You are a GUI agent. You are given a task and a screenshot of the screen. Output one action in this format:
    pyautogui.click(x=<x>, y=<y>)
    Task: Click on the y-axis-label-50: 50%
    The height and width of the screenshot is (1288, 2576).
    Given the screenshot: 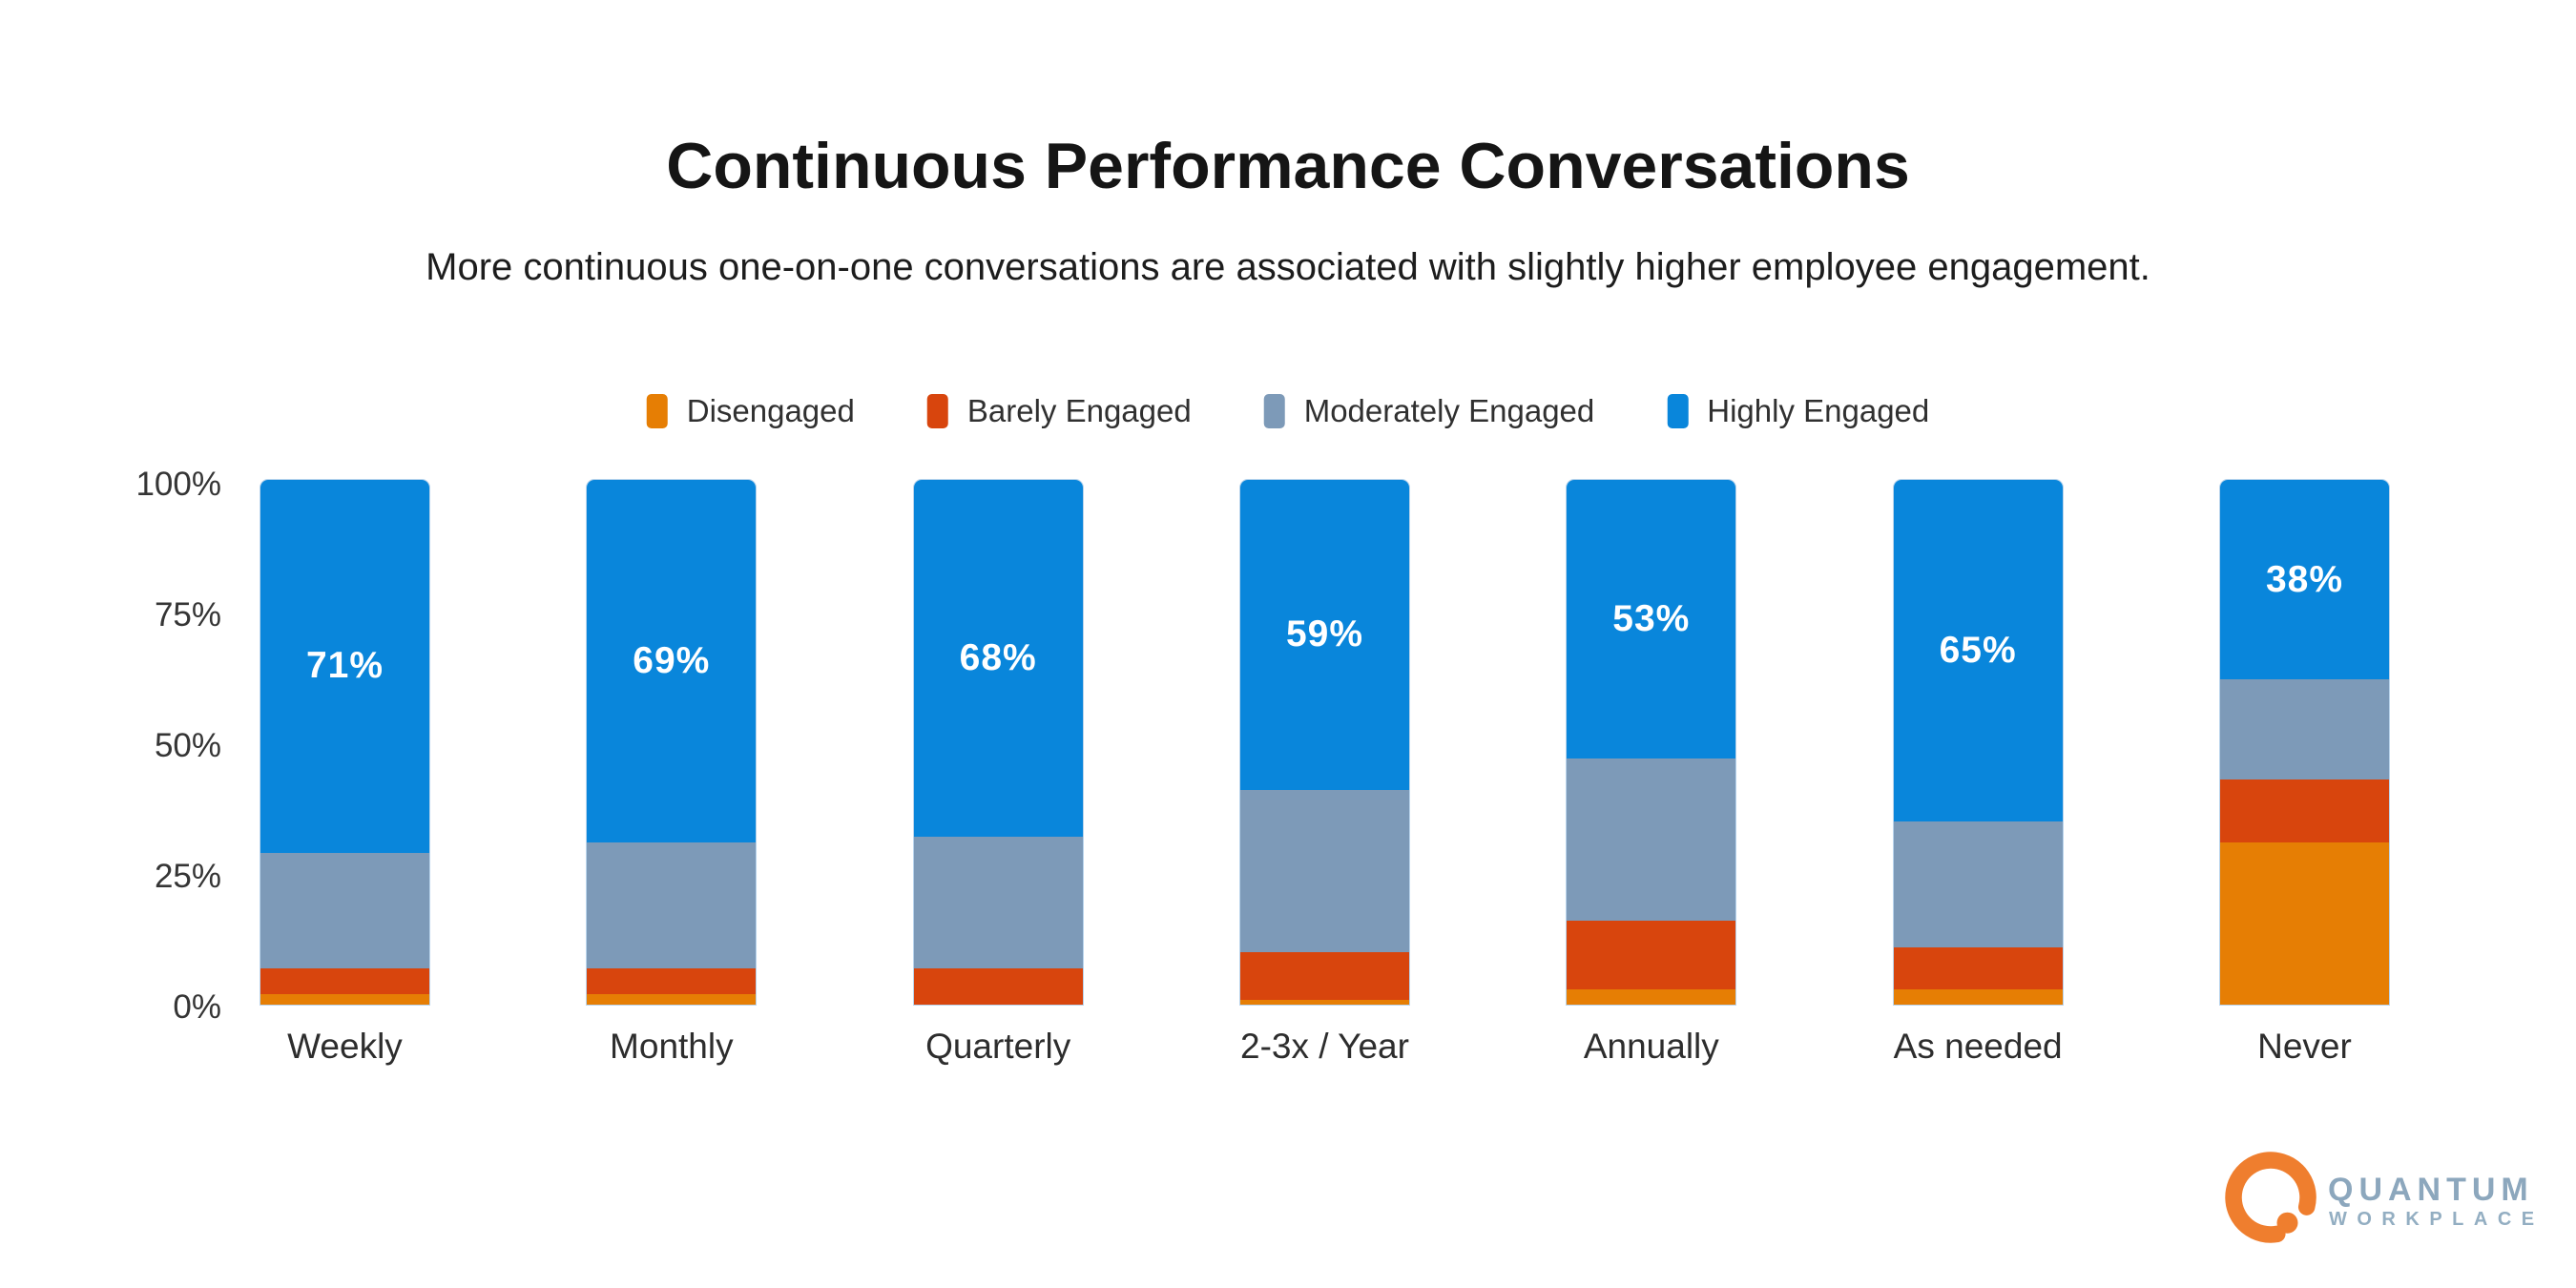 What is the action you would take?
    pyautogui.click(x=187, y=745)
    